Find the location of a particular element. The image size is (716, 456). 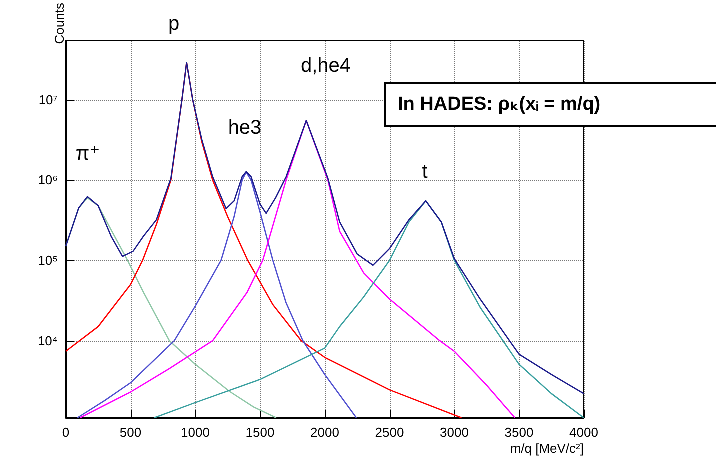

x-tick-label: 0 is located at coordinates (66, 432).